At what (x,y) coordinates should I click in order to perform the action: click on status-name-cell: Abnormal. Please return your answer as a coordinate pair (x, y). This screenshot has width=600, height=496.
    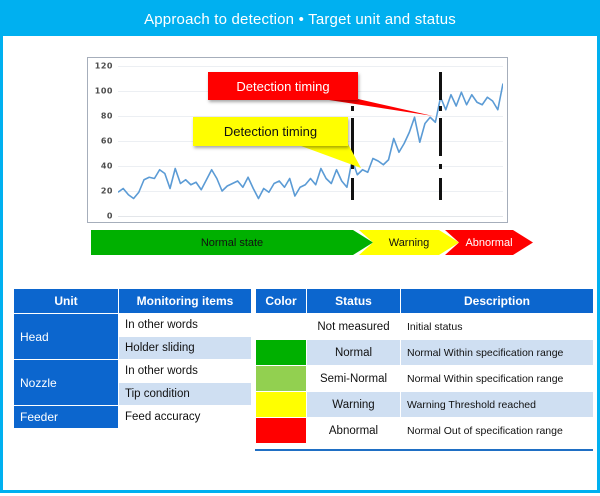
    Looking at the image, I should click on (353, 430).